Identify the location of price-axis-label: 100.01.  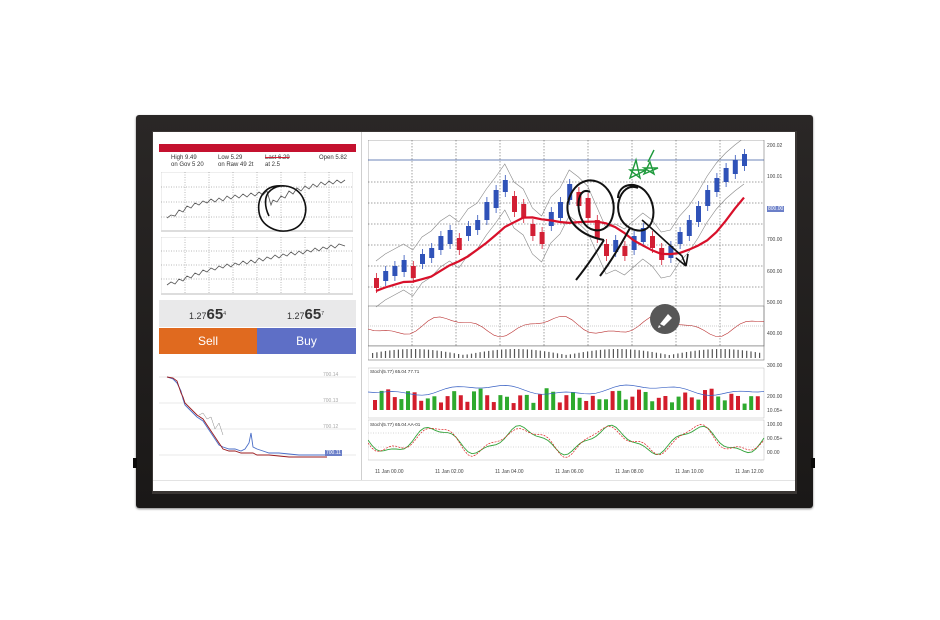
(775, 177).